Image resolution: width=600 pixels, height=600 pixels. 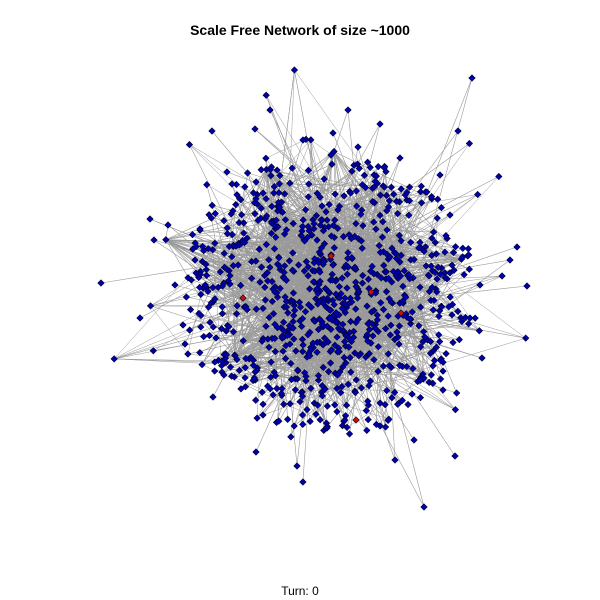 I want to click on turn-label: Turn: 0, so click(x=300, y=591).